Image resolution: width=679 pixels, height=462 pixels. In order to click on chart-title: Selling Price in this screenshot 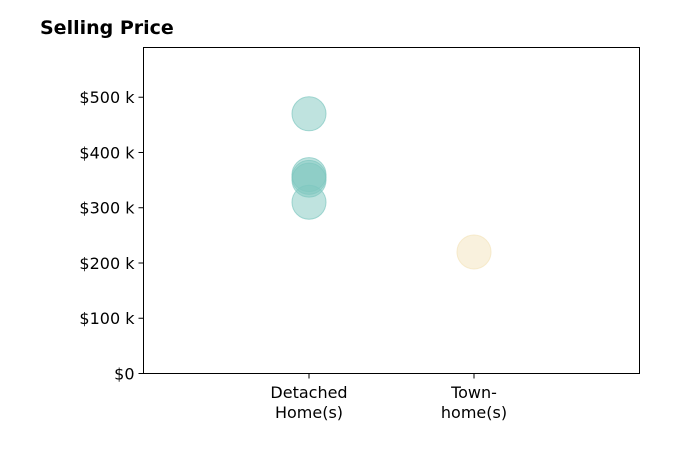, I will do `click(107, 28)`.